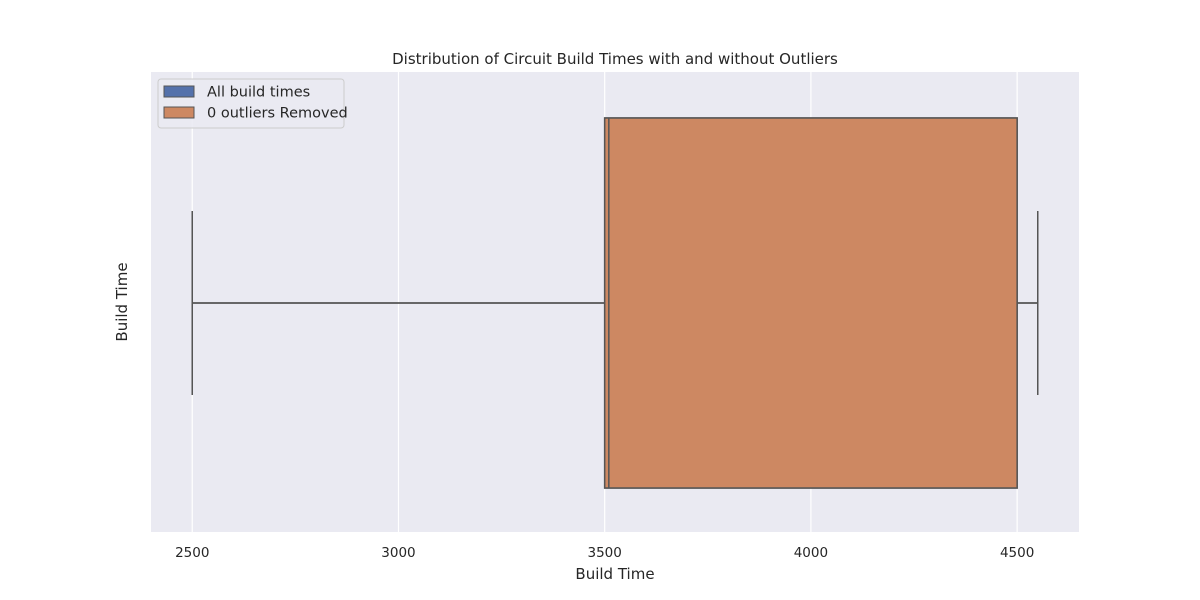  What do you see at coordinates (122, 301) in the screenshot?
I see `y-axis-label: Build Time` at bounding box center [122, 301].